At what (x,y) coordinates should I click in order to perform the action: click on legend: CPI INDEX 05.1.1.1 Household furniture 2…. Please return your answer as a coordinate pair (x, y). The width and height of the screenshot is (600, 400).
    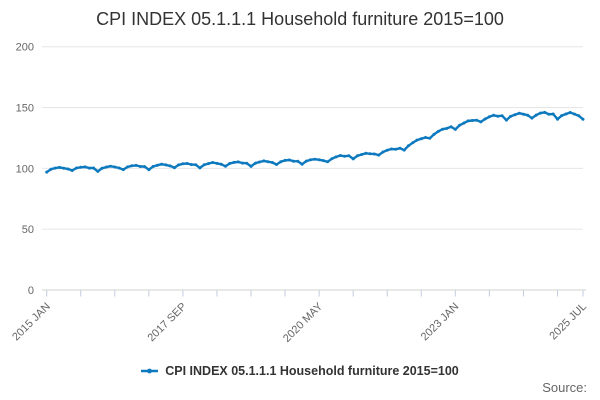
    Looking at the image, I should click on (300, 371).